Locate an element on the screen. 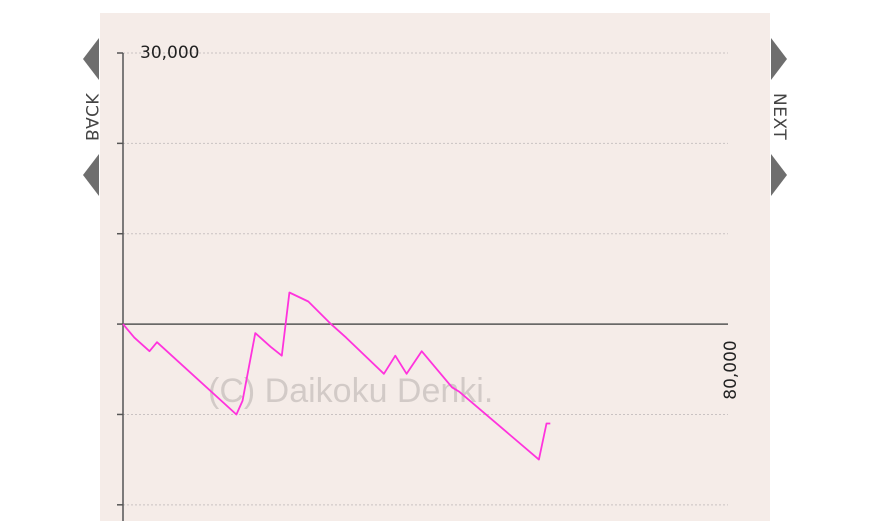 The width and height of the screenshot is (869, 521). watermark-text: (C) Daikoku Denki. is located at coordinates (350, 391).